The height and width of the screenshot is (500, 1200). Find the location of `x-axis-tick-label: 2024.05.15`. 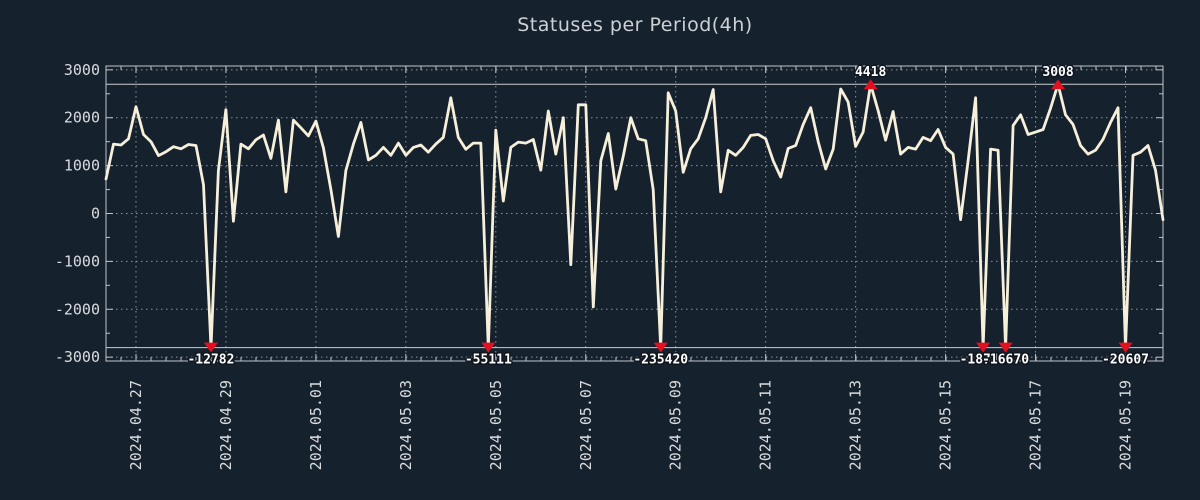

x-axis-tick-label: 2024.05.15 is located at coordinates (946, 425).